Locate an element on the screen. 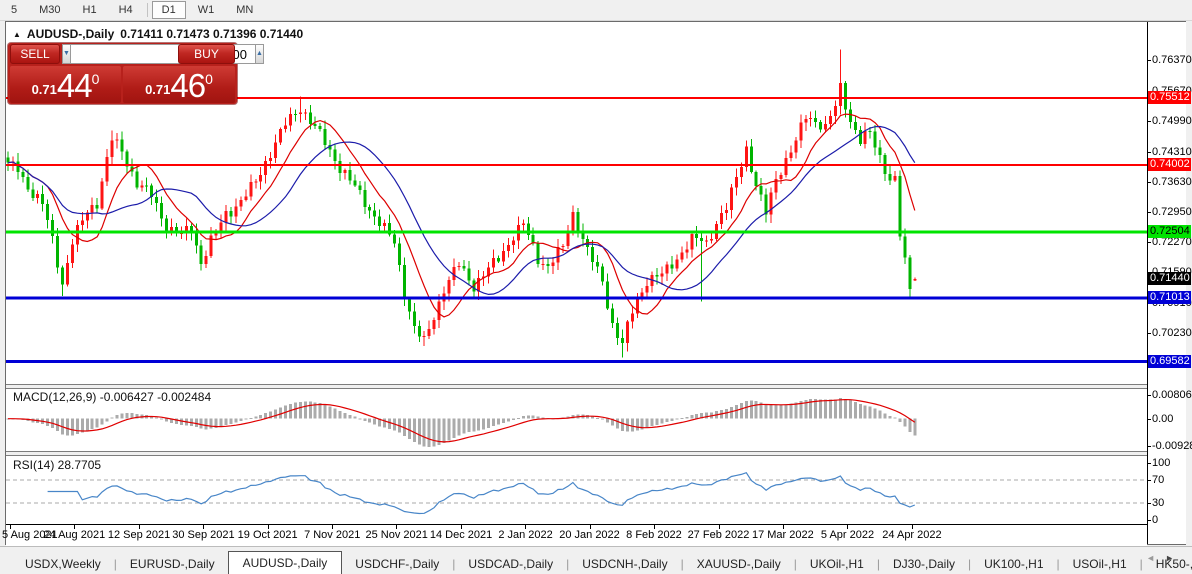  time-tick-label: 24 Apr 2022 is located at coordinates (912, 535).